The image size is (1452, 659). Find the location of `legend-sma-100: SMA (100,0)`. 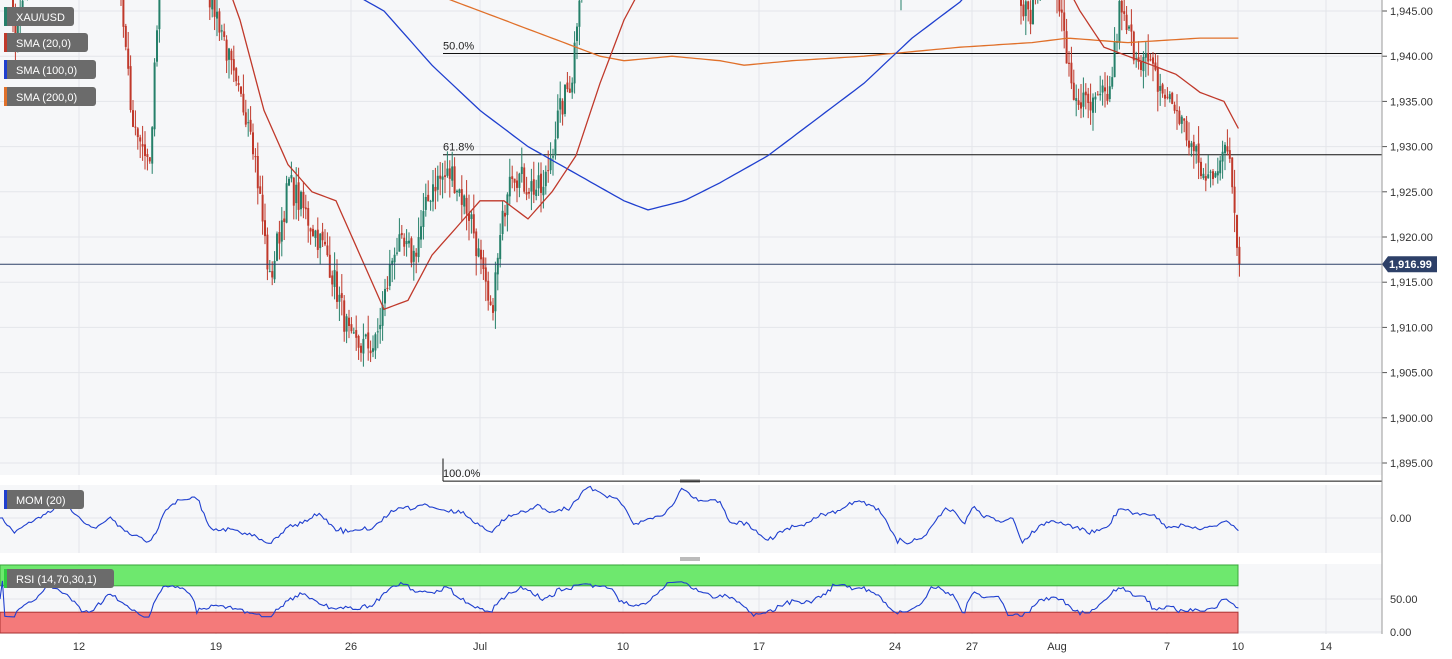

legend-sma-100: SMA (100,0) is located at coordinates (50, 69).